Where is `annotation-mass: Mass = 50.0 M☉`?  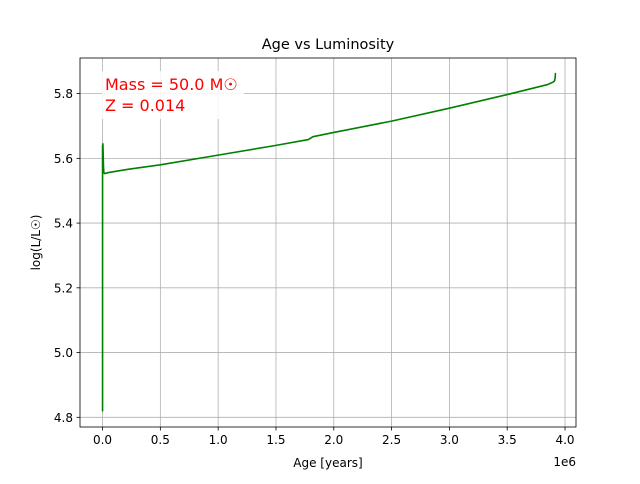
annotation-mass: Mass = 50.0 M☉ is located at coordinates (171, 84).